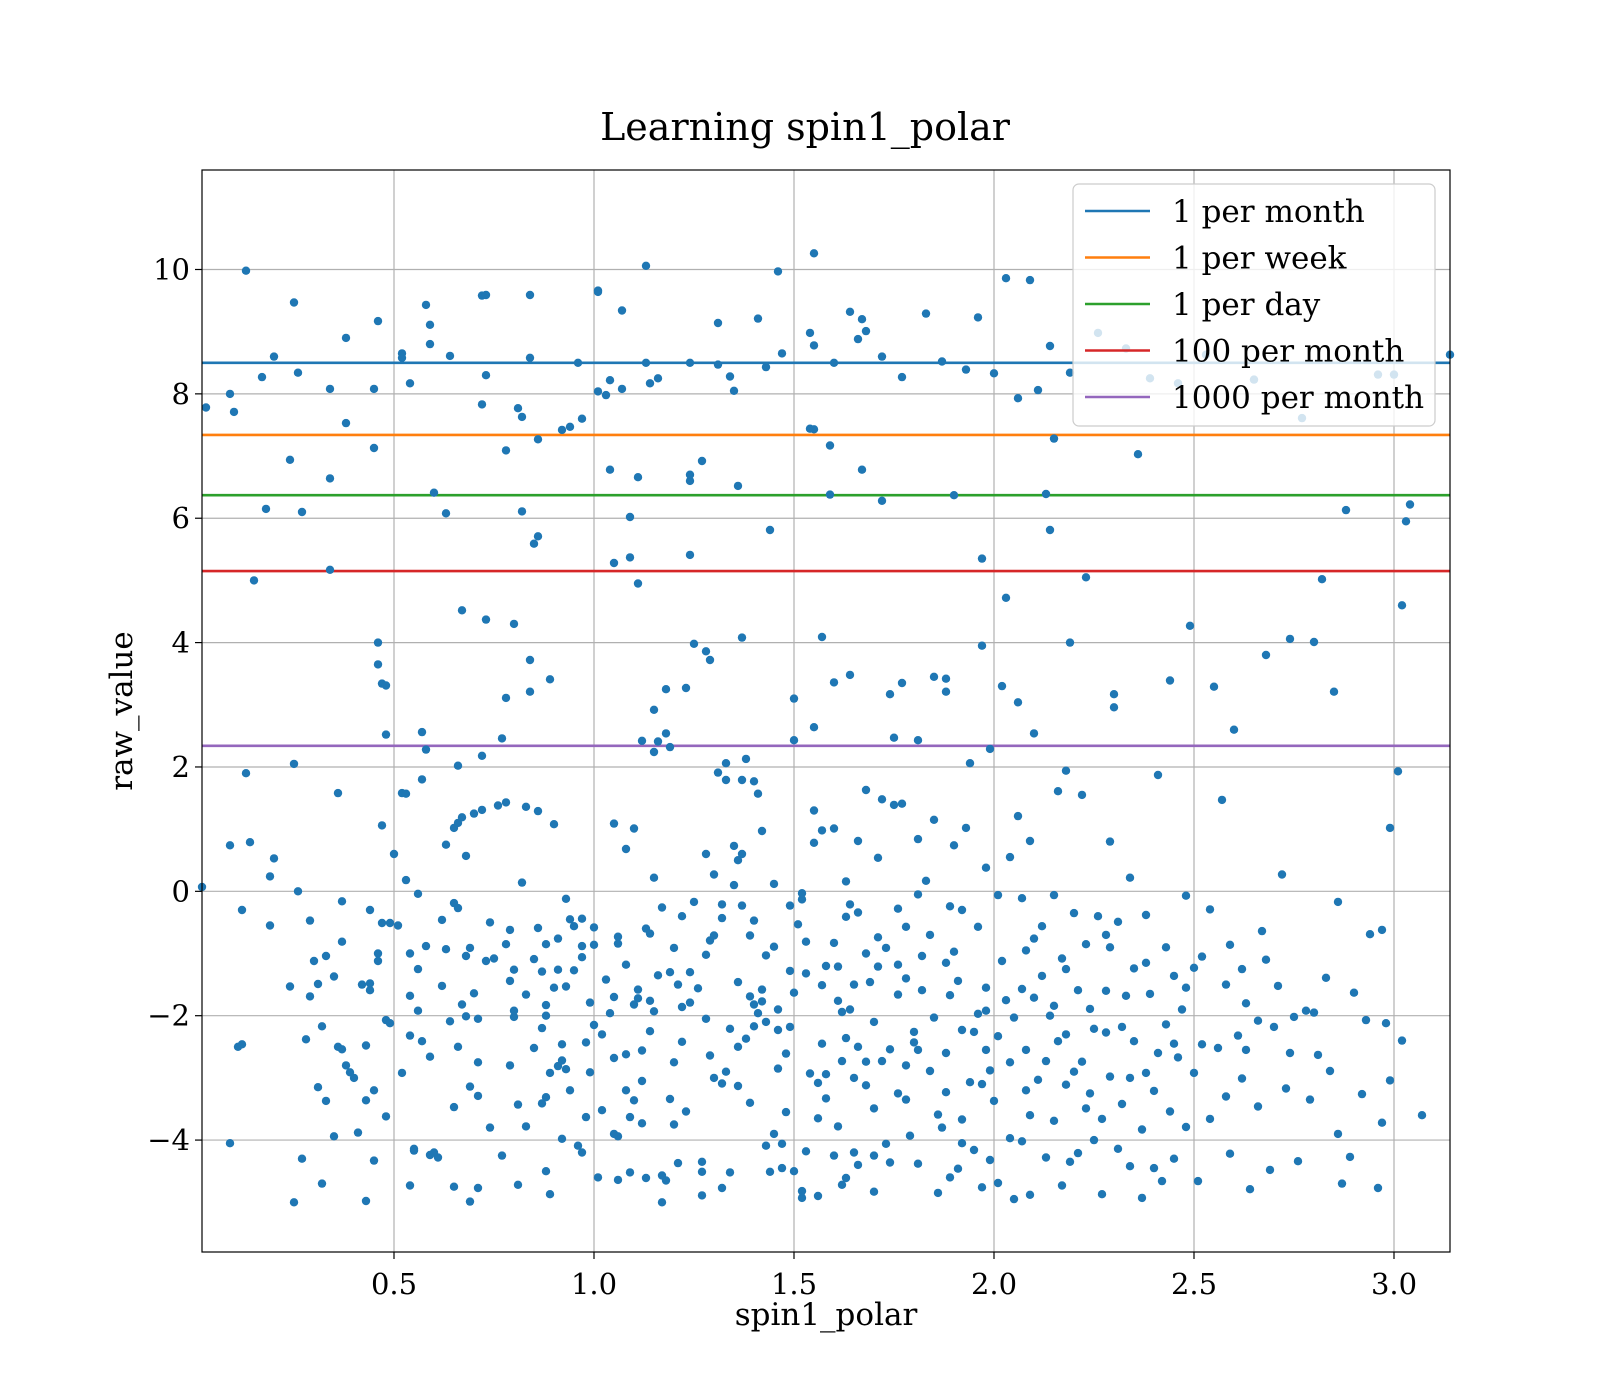  What do you see at coordinates (994, 1284) in the screenshot?
I see `x-tick-label: 2.0` at bounding box center [994, 1284].